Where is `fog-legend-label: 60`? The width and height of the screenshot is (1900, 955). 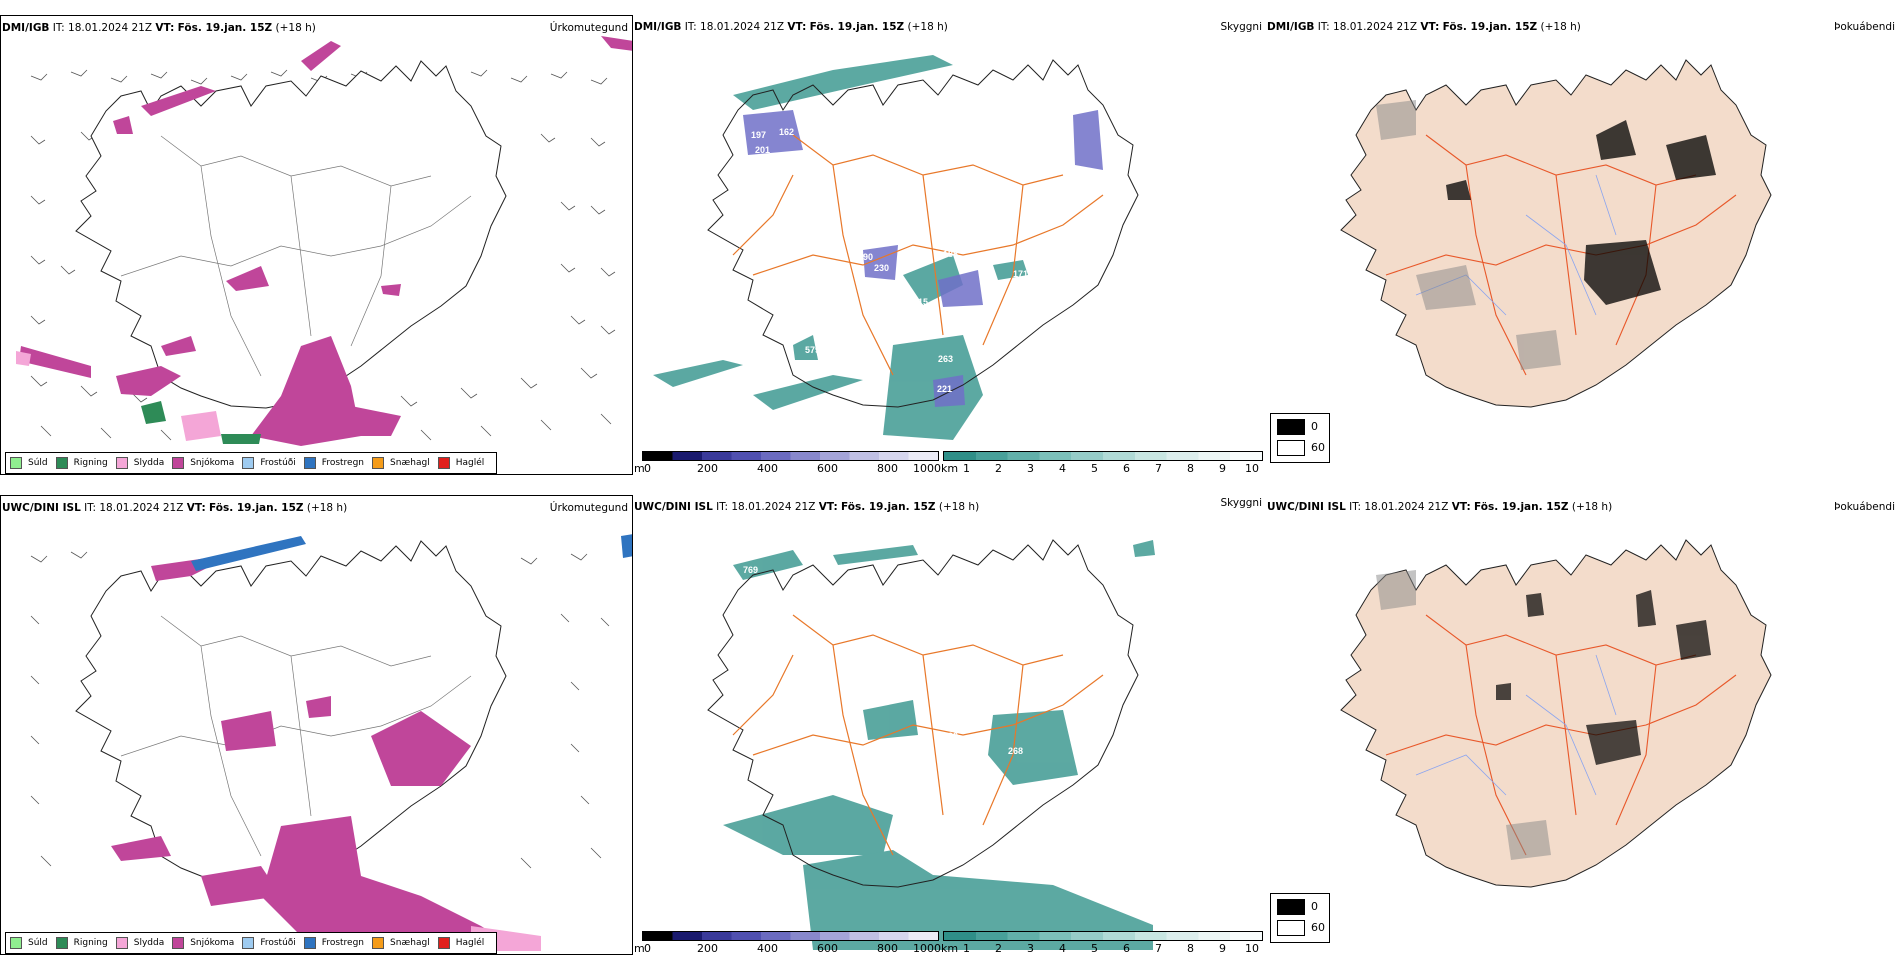
fog-legend-label: 60 is located at coordinates (1318, 927).